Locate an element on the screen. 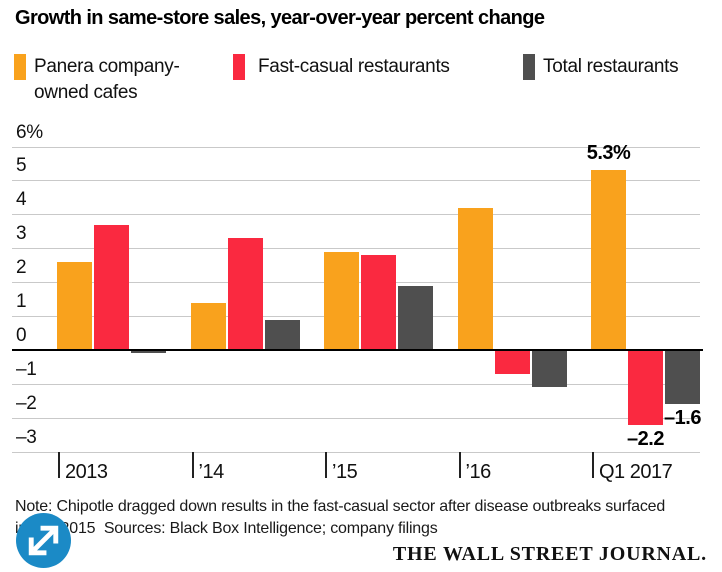 This screenshot has height=572, width=722. x-axis-tick-2013 is located at coordinates (59, 465).